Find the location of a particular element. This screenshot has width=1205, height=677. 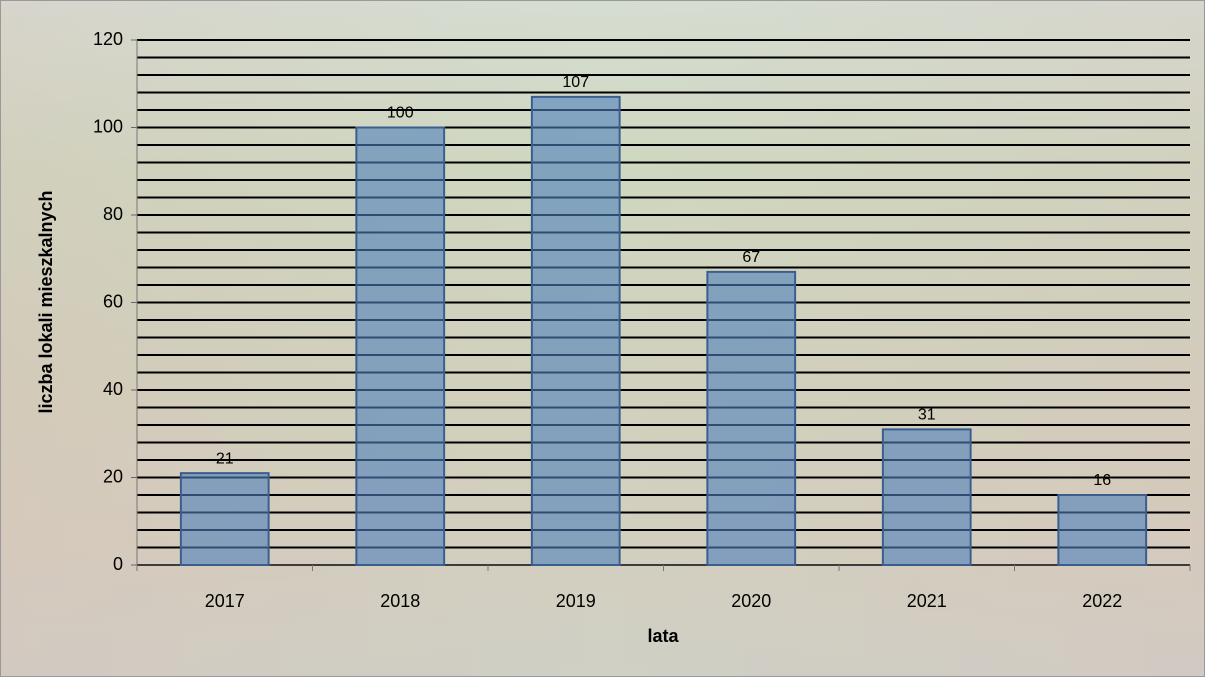

x-tick-label: 2020 is located at coordinates (751, 601).